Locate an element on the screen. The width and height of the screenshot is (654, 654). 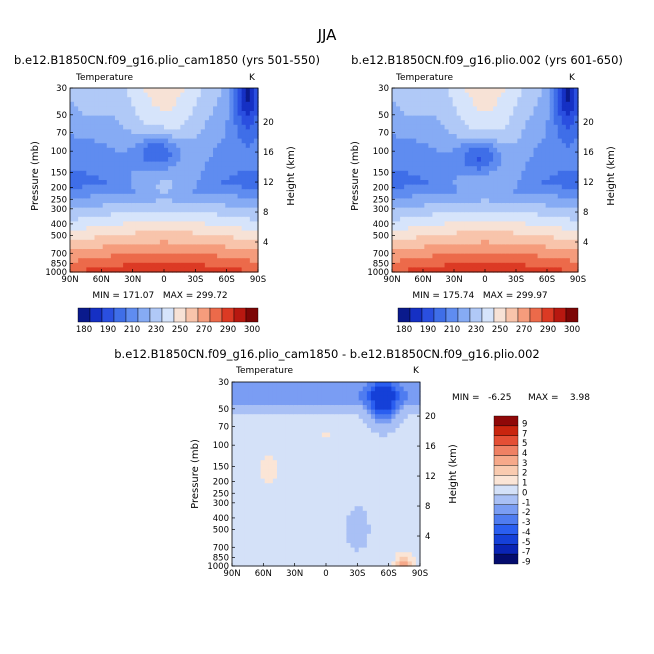
y-right-tick-label: 8 is located at coordinates (585, 213).